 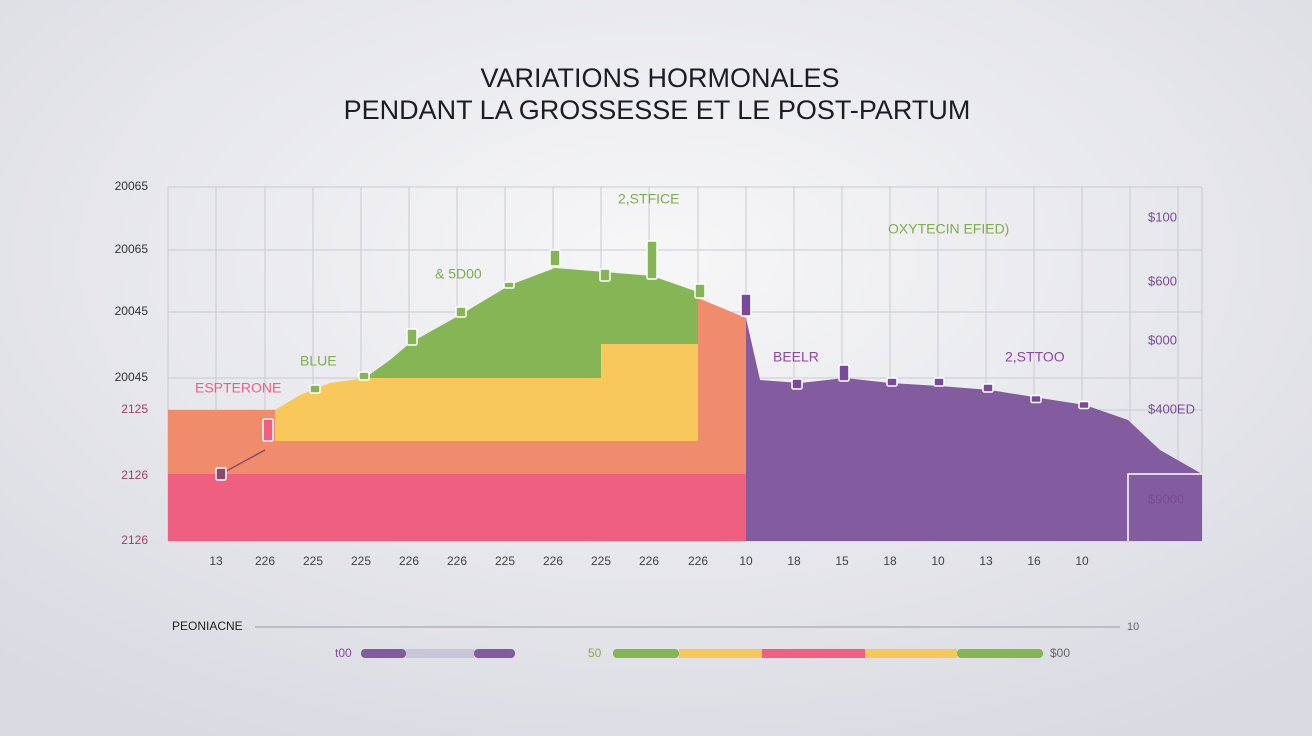 What do you see at coordinates (531, 323) in the screenshot?
I see `green-area` at bounding box center [531, 323].